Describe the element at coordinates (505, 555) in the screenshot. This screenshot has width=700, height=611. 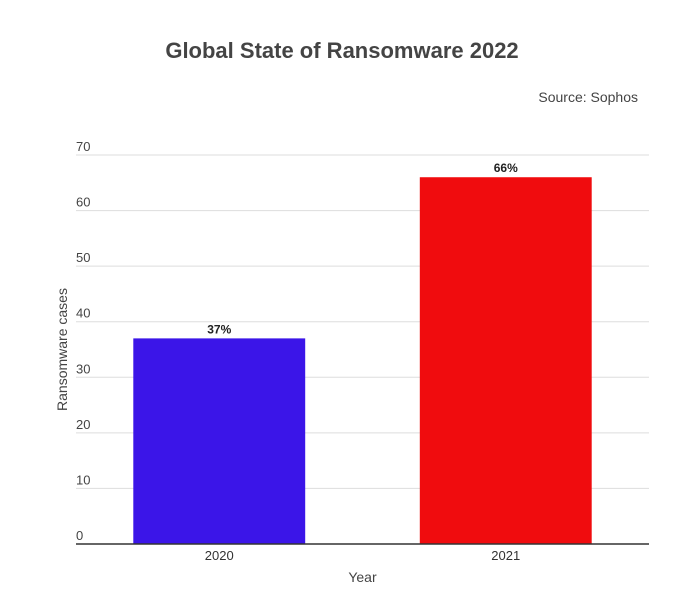
I see `x-tick-label-2021: 2021` at that location.